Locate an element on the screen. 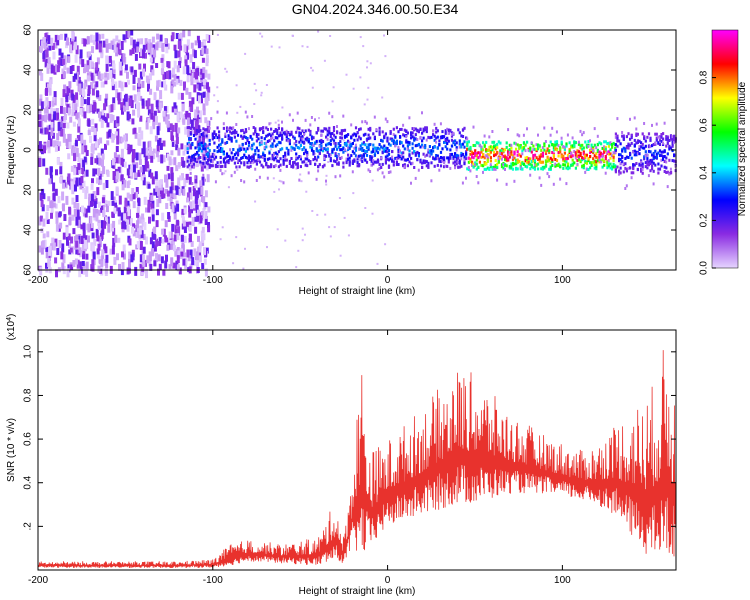  snr-scale-close: ) is located at coordinates (11, 315).